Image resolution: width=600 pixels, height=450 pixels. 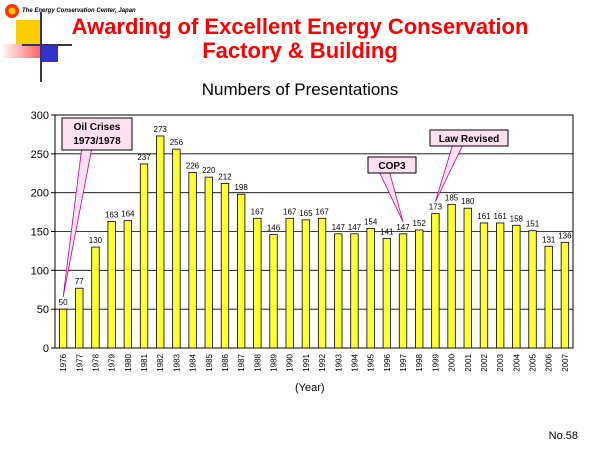 What do you see at coordinates (209, 362) in the screenshot?
I see `x-tick-label: 1985` at bounding box center [209, 362].